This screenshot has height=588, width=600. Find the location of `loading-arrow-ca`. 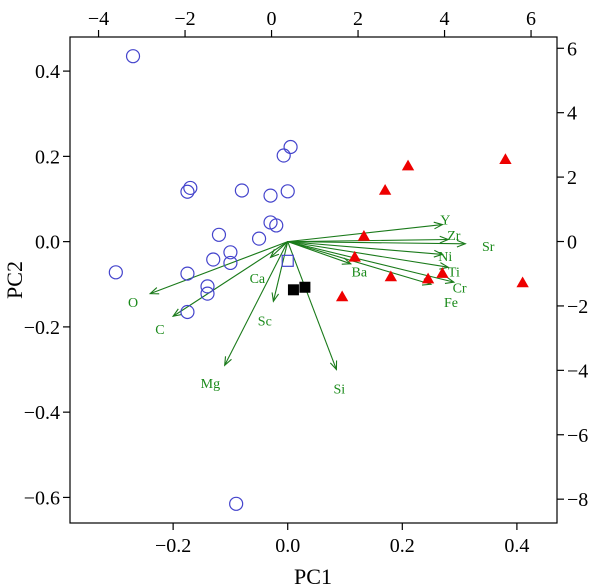

loading-arrow-ca is located at coordinates (279, 249).